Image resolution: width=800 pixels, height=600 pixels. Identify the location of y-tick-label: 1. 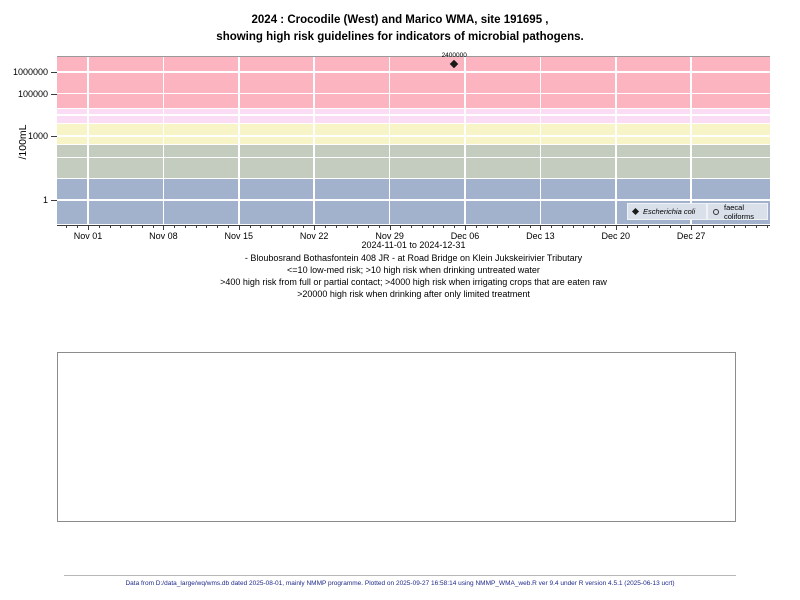
(45, 200).